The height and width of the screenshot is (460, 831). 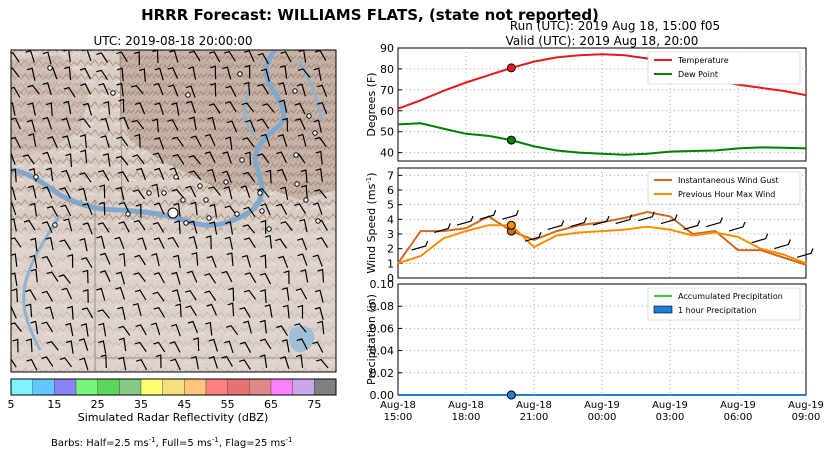 What do you see at coordinates (177, 148) in the screenshot?
I see `station-markers` at bounding box center [177, 148].